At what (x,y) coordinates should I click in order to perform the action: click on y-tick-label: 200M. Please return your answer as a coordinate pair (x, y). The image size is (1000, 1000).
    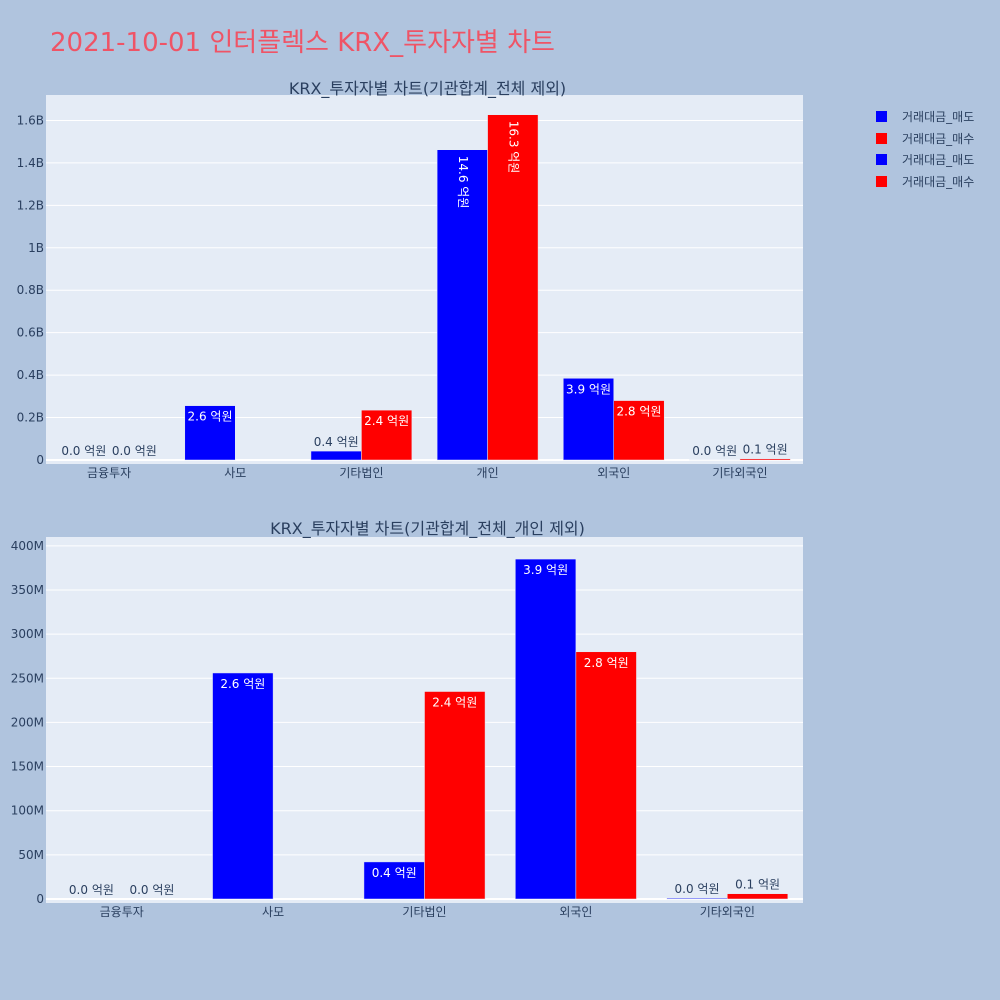
    Looking at the image, I should click on (27, 722).